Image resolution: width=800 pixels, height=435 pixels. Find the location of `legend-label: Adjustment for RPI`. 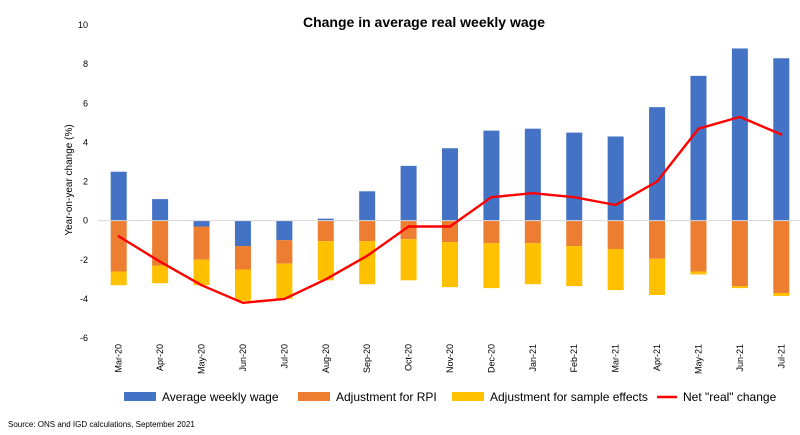

legend-label: Adjustment for RPI is located at coordinates (386, 397).